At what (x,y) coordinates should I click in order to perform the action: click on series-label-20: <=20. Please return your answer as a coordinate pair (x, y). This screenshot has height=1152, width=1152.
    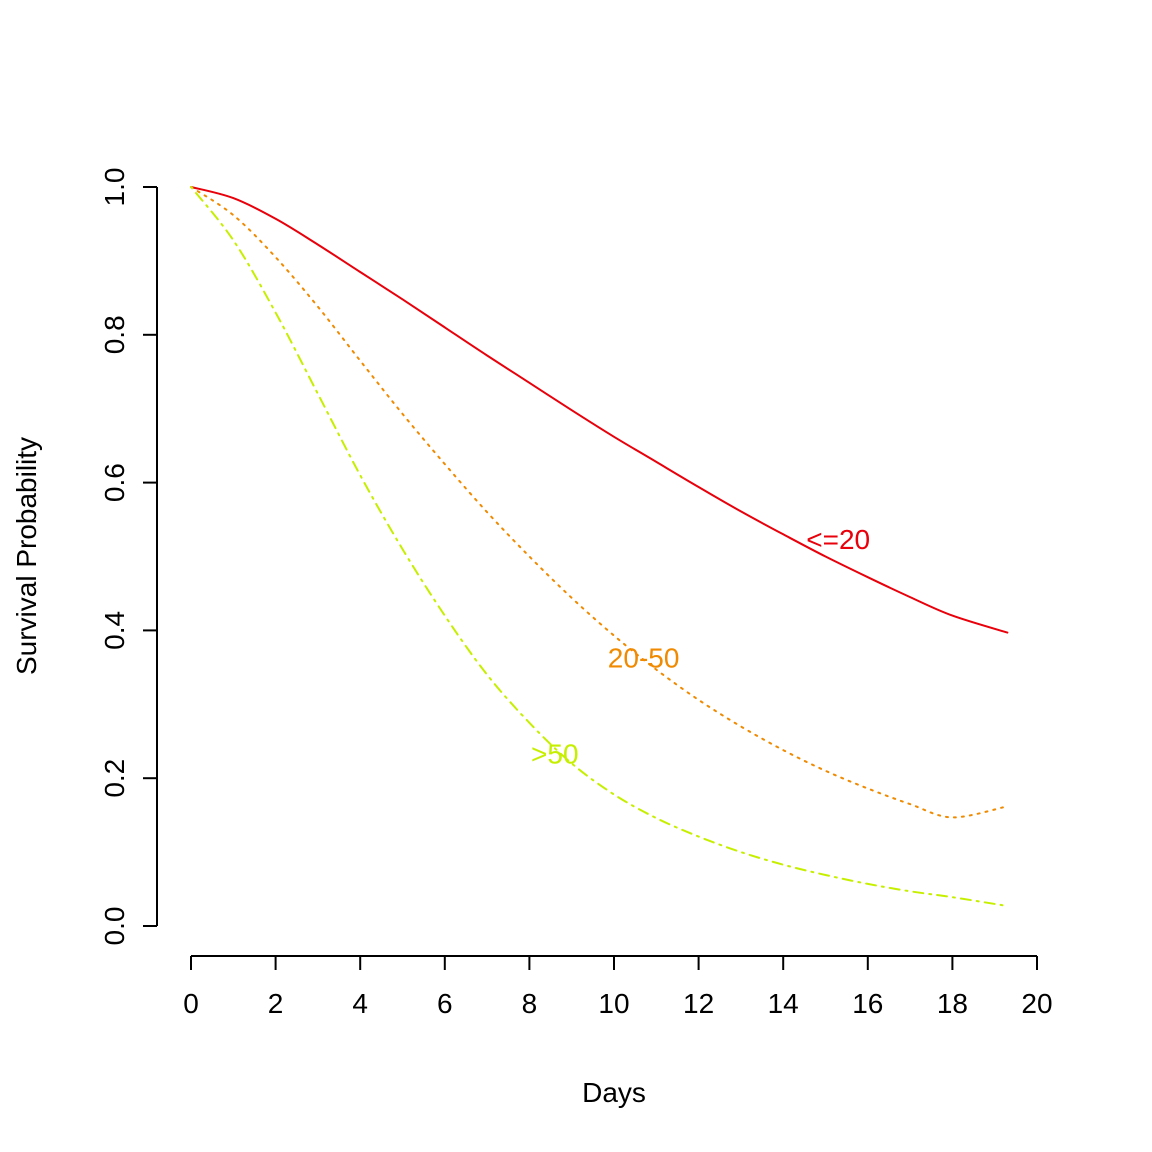
    Looking at the image, I should click on (838, 539).